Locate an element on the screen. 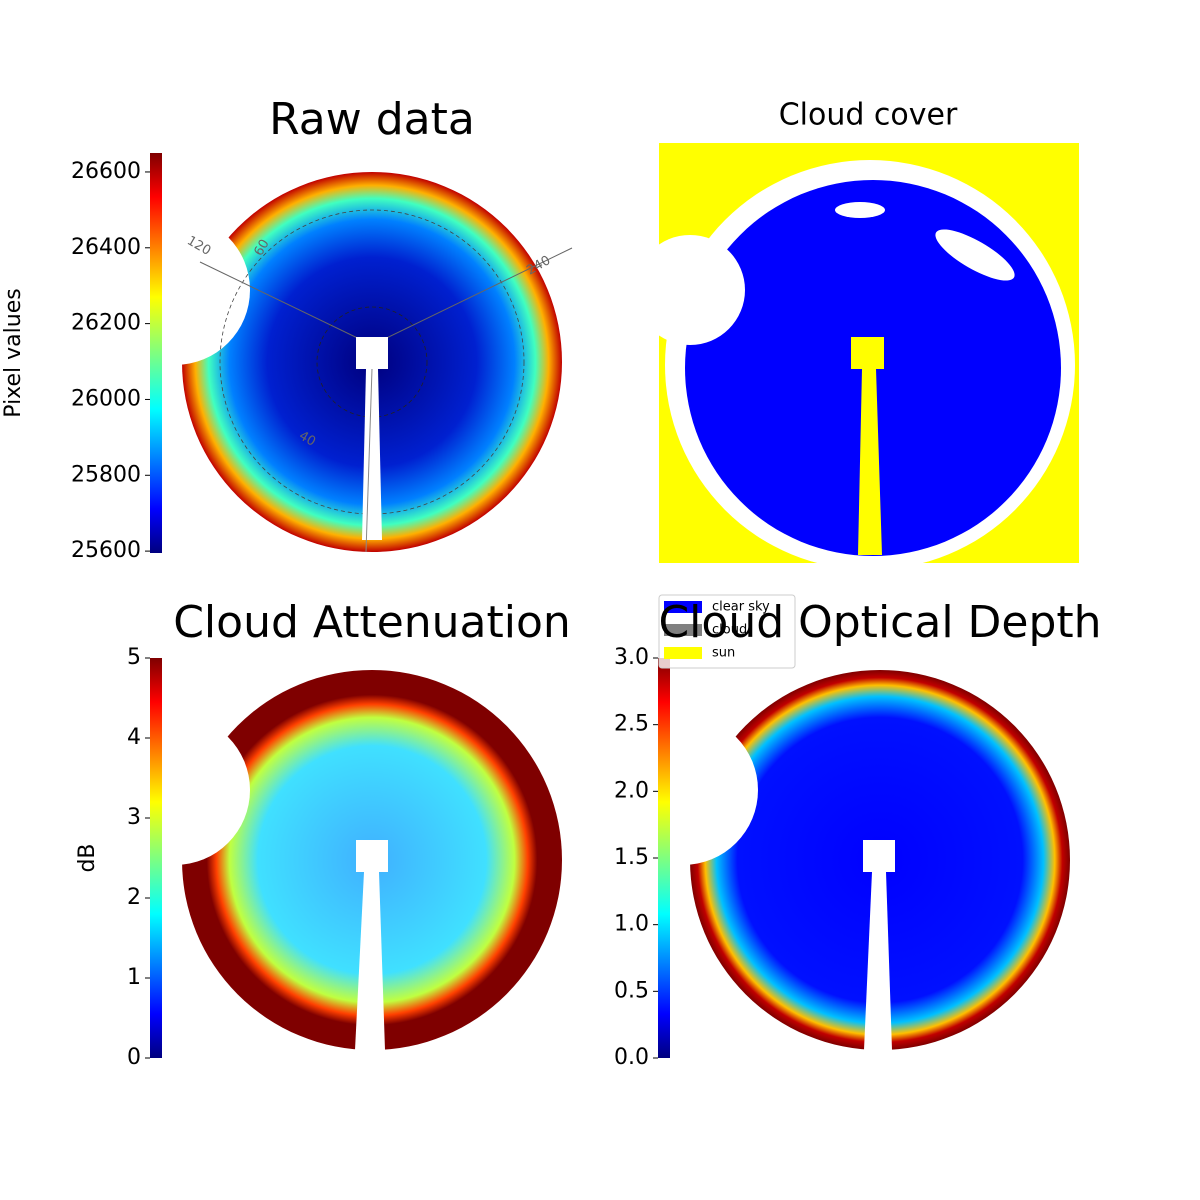 This screenshot has width=1200, height=1200. y-tick-label: 26000 is located at coordinates (106, 398).